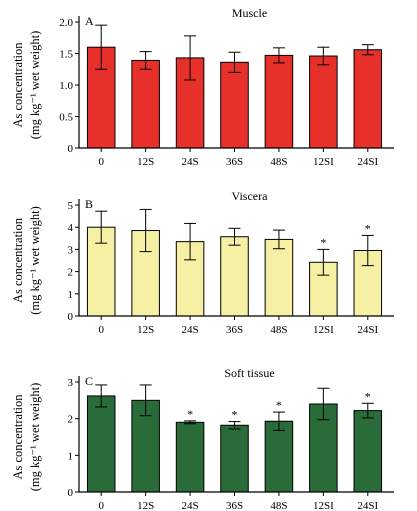  I want to click on y-tick-label: 0.5, so click(66, 118).